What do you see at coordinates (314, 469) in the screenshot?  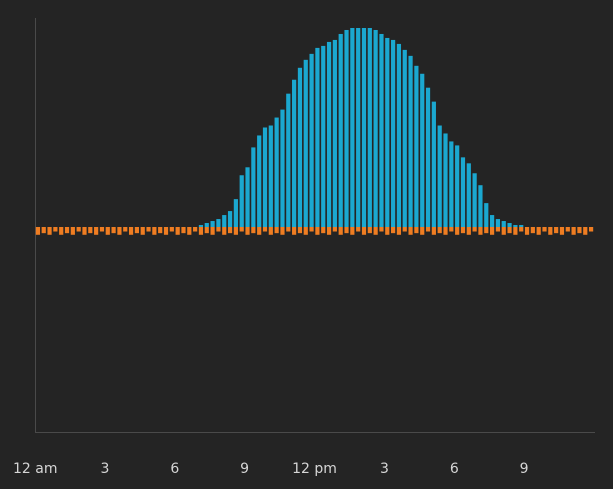 I see `x-tick-label-4: 12 pm` at bounding box center [314, 469].